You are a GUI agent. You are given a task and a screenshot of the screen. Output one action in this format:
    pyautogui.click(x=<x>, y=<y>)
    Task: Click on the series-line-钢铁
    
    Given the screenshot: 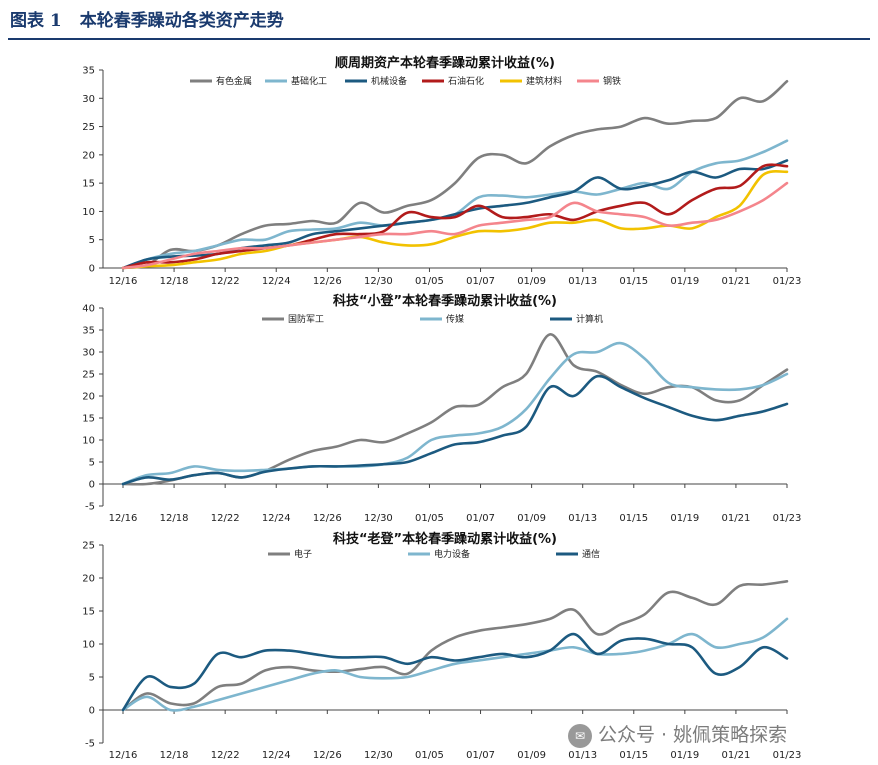 What is the action you would take?
    pyautogui.click(x=455, y=225)
    